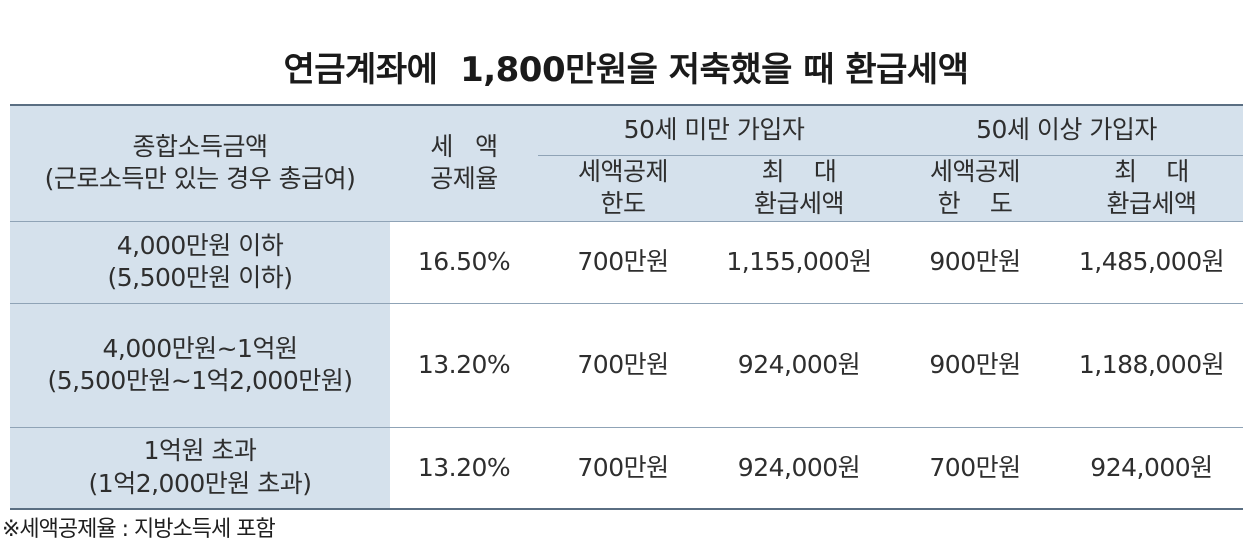 Image resolution: width=1252 pixels, height=560 pixels. I want to click on header-under50-max-line1: 최 대, so click(799, 171).